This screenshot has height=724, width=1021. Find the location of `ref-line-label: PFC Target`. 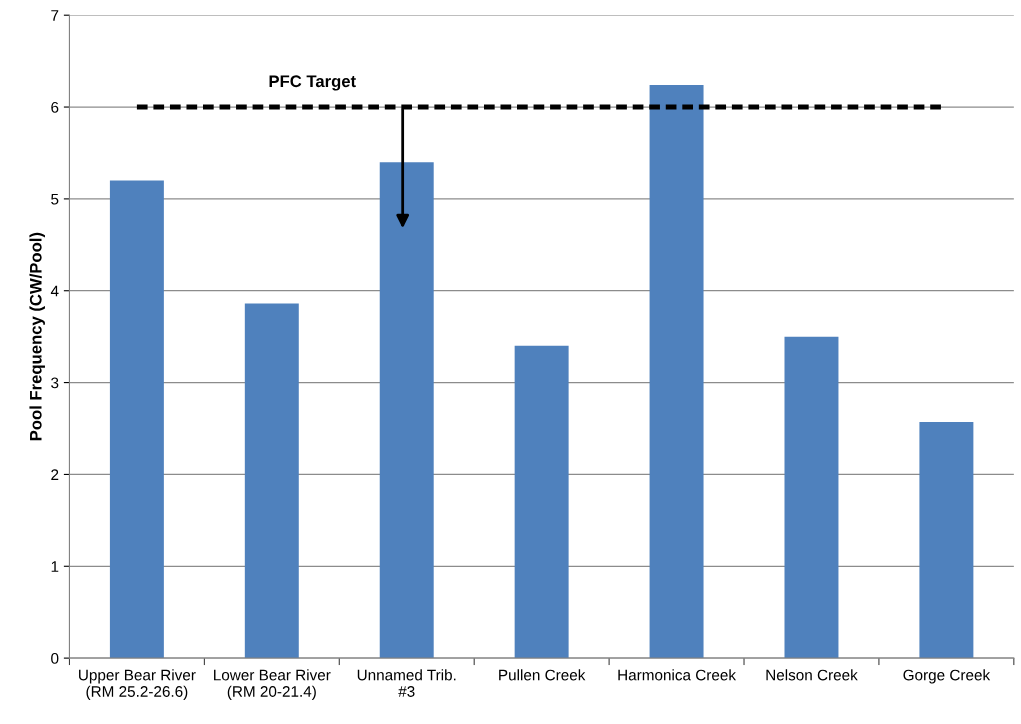

ref-line-label: PFC Target is located at coordinates (312, 83).